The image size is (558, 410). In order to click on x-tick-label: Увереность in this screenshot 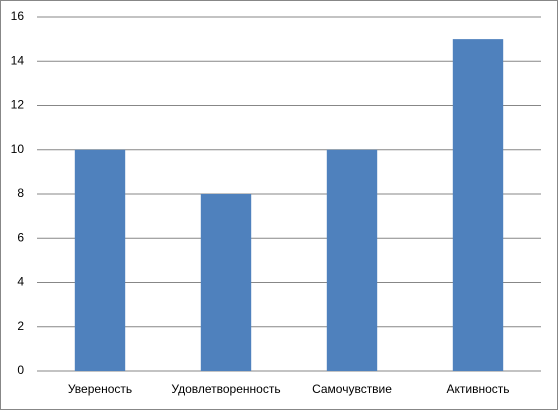, I will do `click(100, 389)`.